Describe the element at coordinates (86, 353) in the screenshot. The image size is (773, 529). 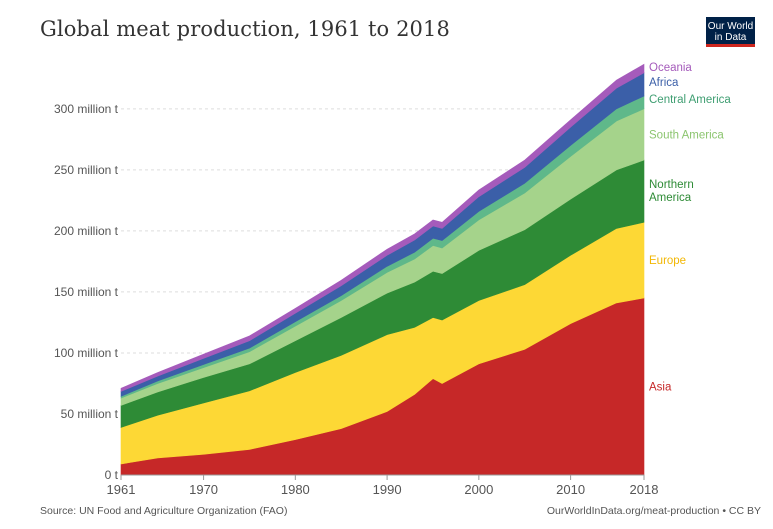
I see `y-tick-label: 100 million t` at that location.